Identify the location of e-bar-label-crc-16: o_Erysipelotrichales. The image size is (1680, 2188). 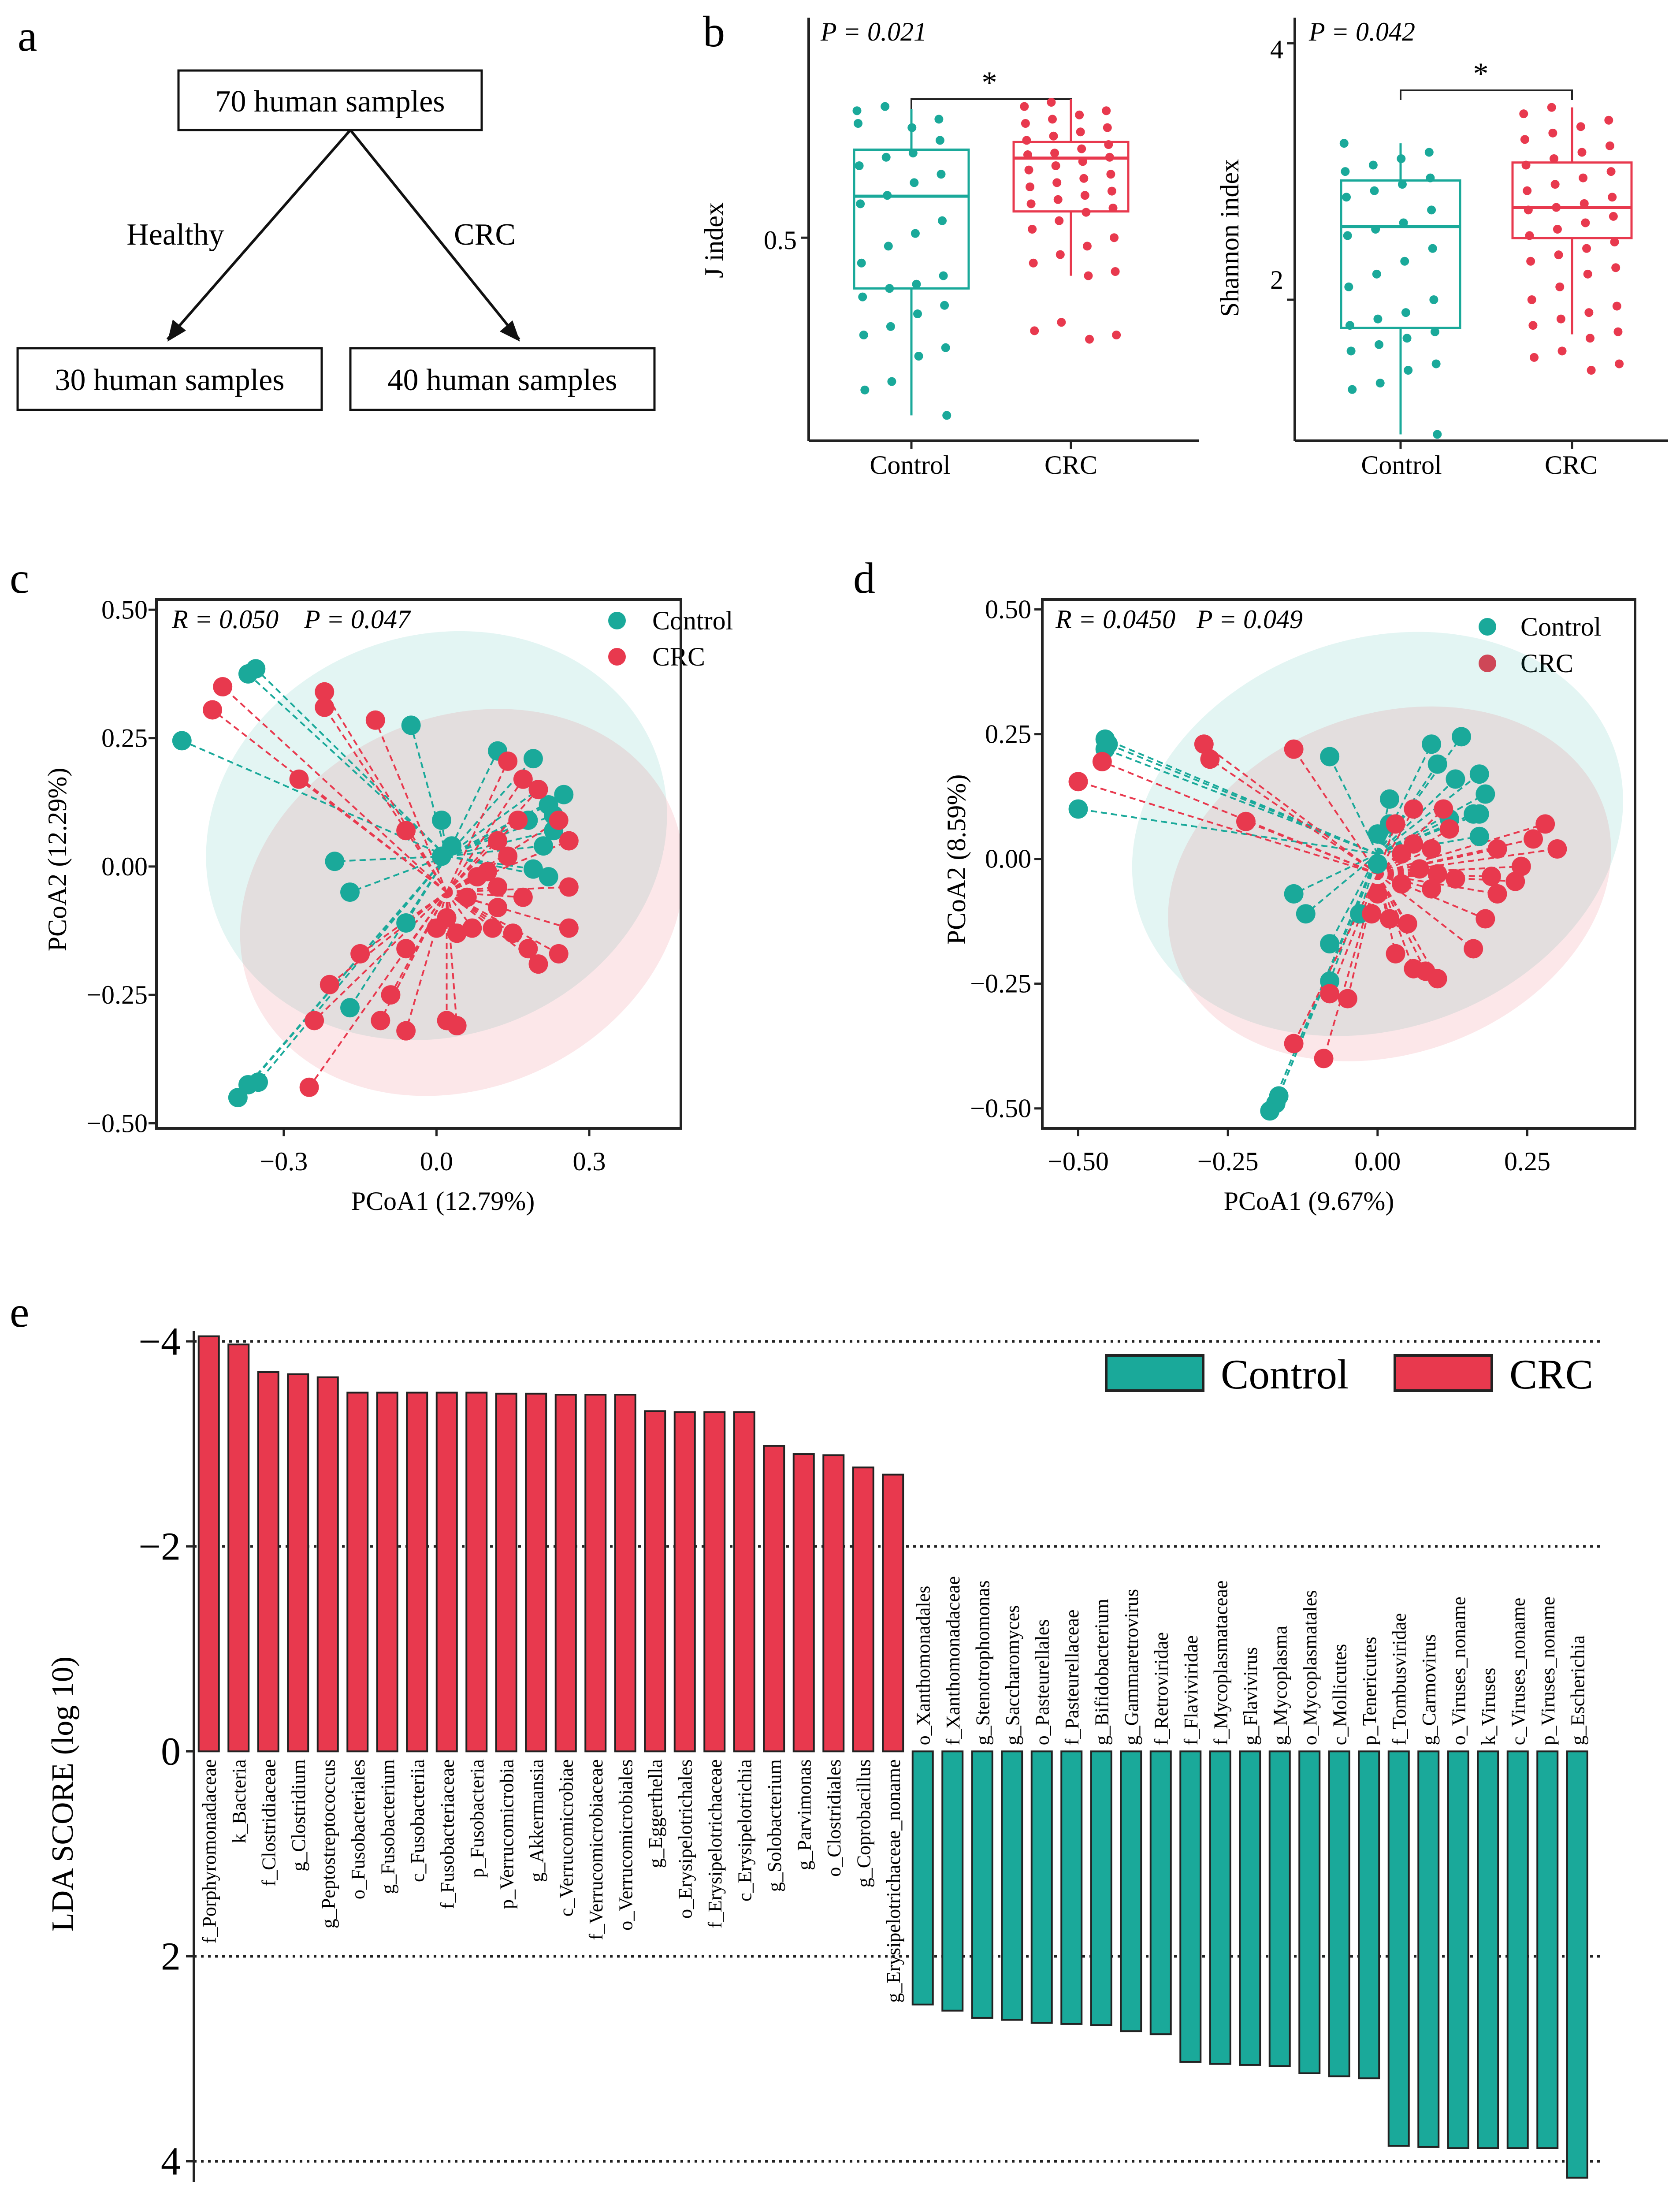
(685, 1839).